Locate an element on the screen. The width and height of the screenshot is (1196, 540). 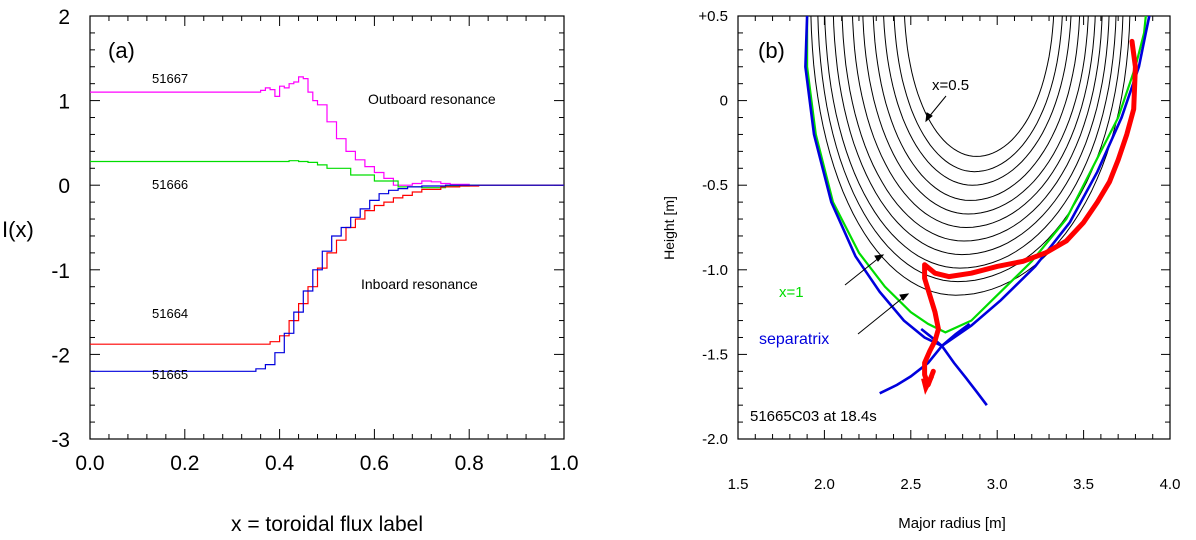
panel-b-label: (b) is located at coordinates (771, 50).